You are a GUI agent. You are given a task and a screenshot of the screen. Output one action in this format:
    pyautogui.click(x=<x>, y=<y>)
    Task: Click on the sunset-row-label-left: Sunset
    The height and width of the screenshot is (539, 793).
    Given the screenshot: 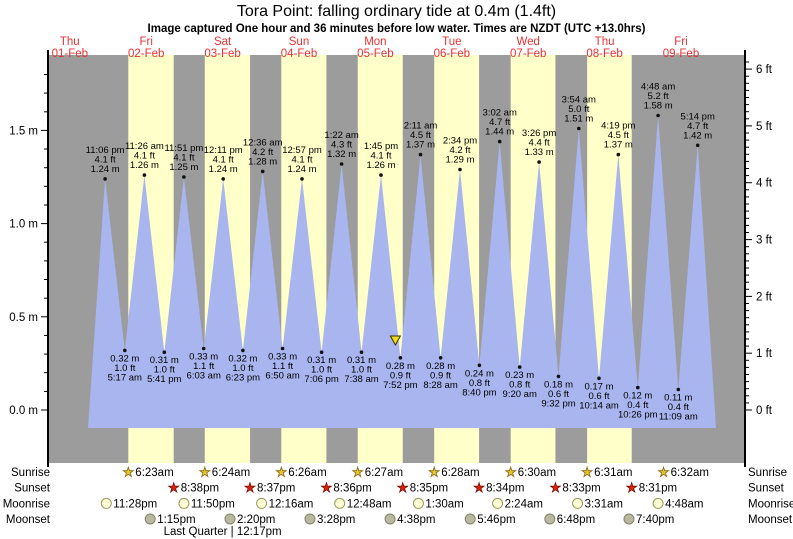 What is the action you would take?
    pyautogui.click(x=32, y=489)
    